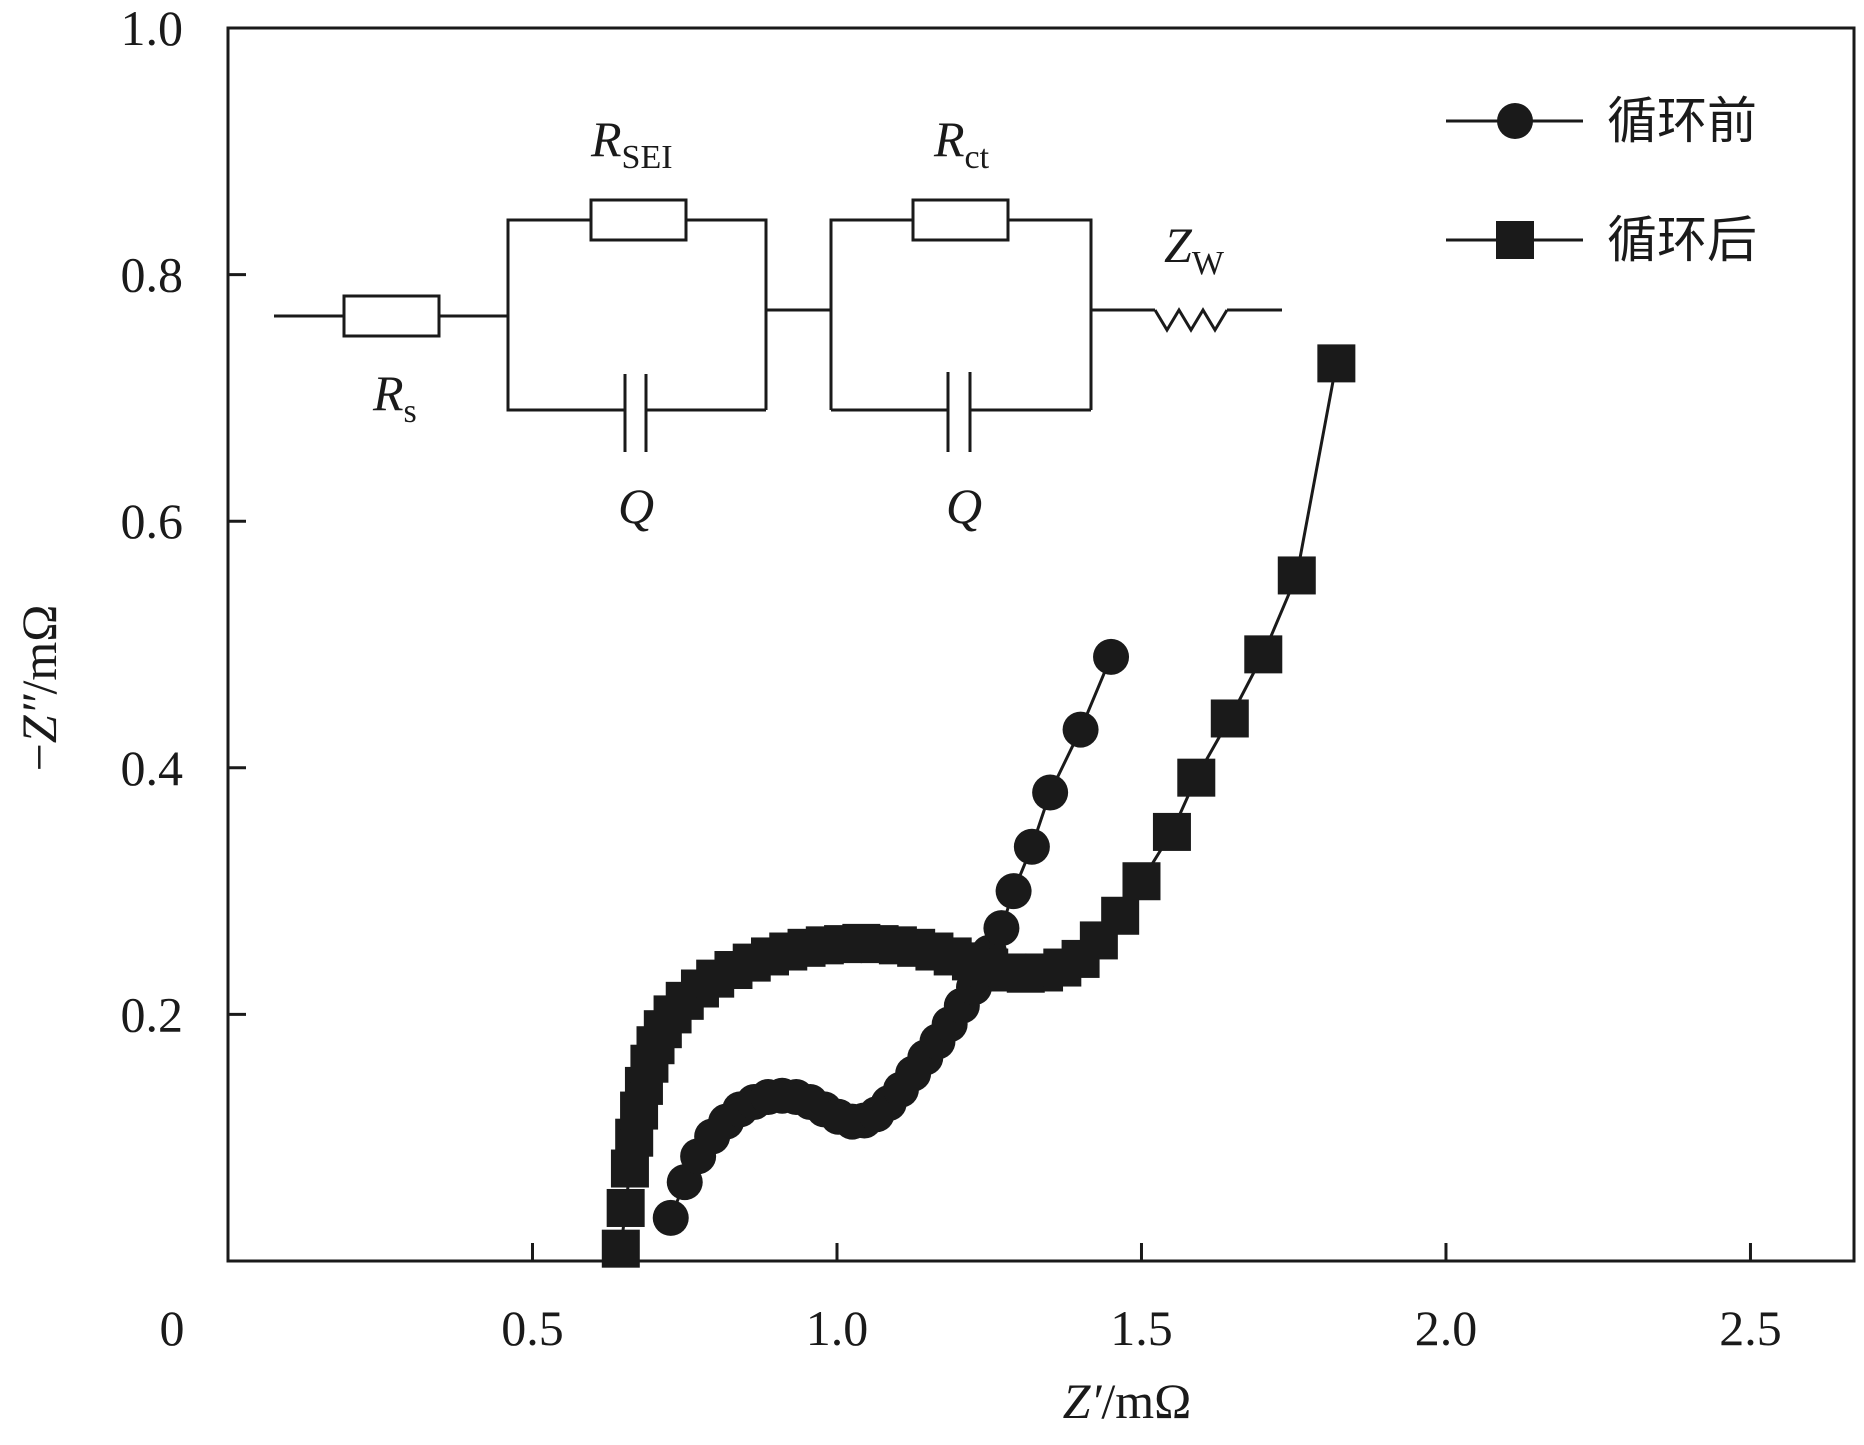 This screenshot has width=1864, height=1445. What do you see at coordinates (39, 650) in the screenshot?
I see `y-axis-unit: /mΩ` at bounding box center [39, 650].